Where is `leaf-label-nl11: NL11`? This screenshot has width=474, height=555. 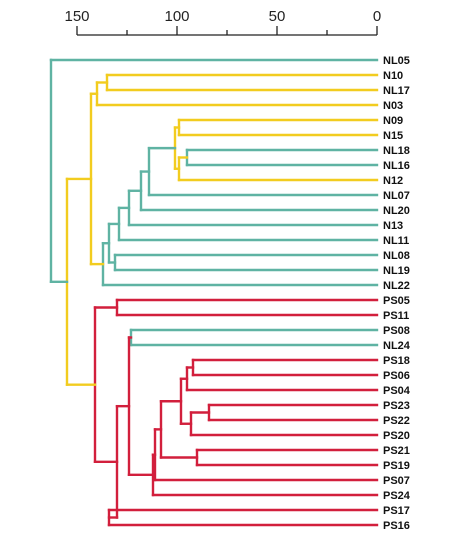
leaf-label-nl11: NL11 is located at coordinates (396, 241).